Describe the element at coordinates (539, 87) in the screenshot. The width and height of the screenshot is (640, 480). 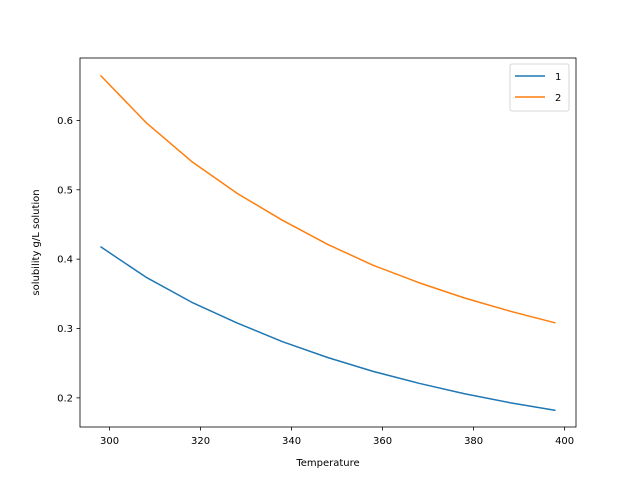
I see `legend: 1 2` at that location.